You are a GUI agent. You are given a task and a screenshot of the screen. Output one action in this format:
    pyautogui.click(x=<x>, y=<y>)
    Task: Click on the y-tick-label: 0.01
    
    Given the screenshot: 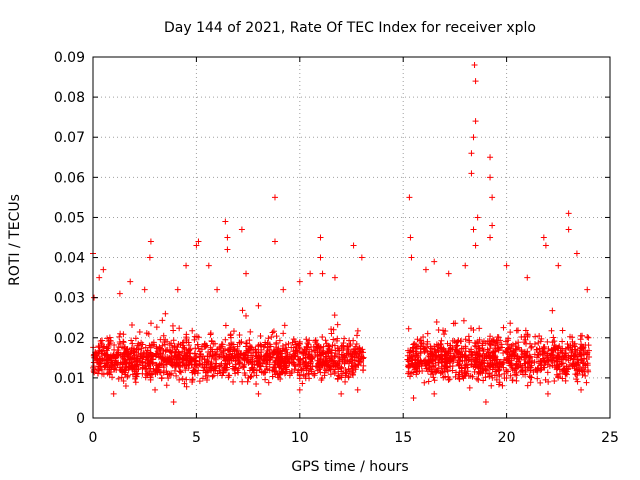 What is the action you would take?
    pyautogui.click(x=69, y=379)
    